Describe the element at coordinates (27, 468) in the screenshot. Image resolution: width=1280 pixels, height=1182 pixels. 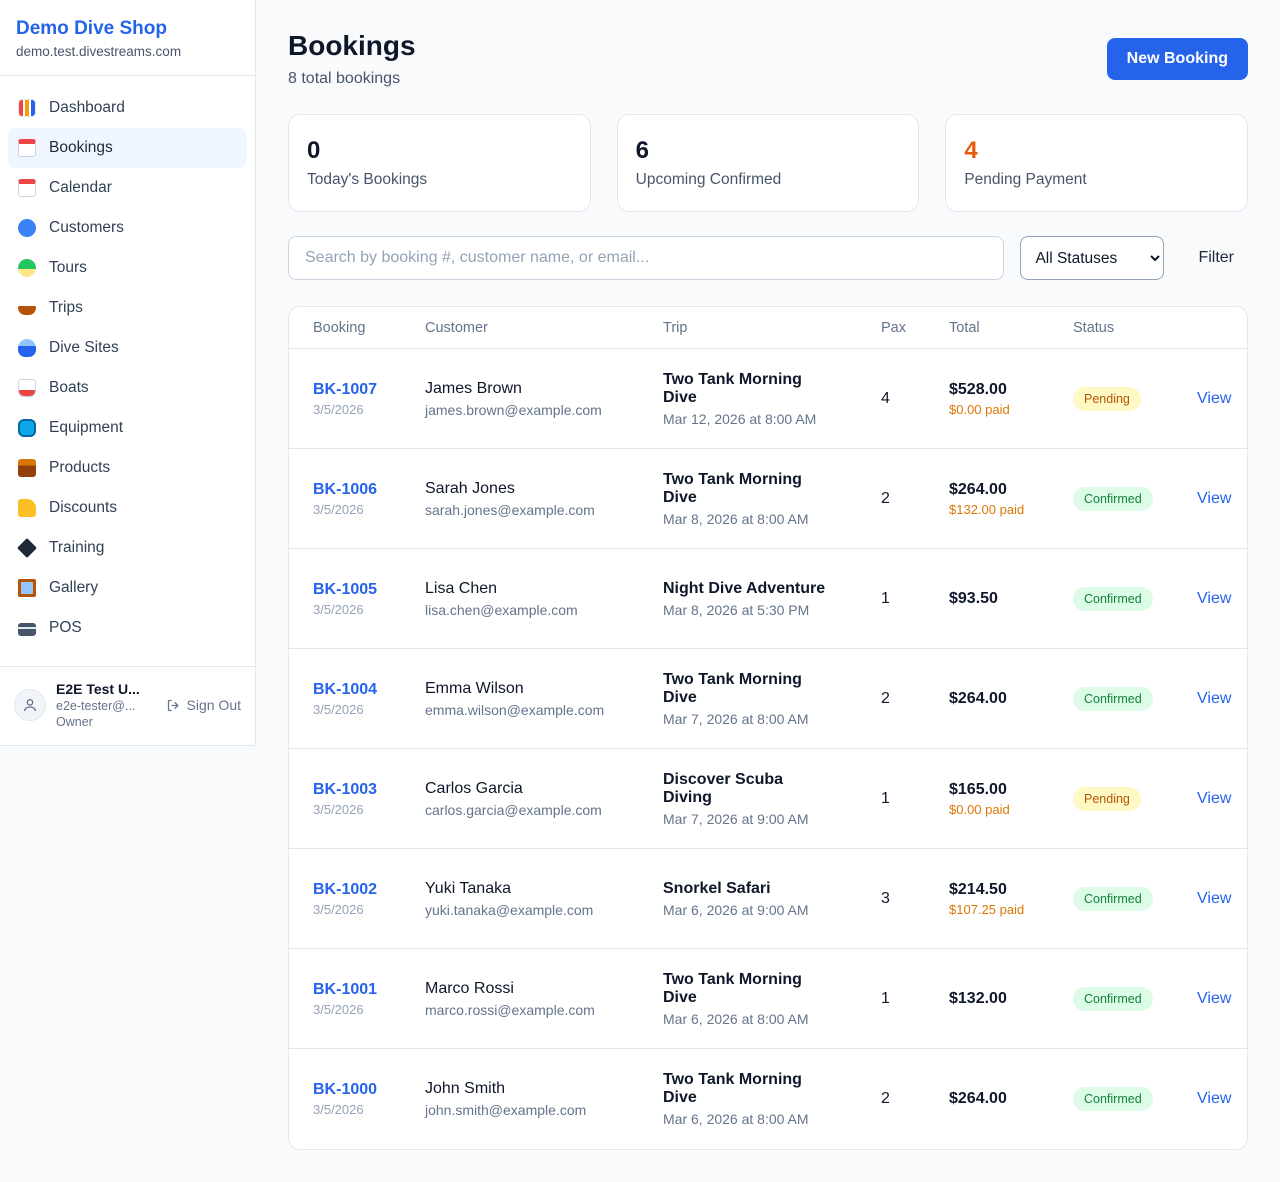
I see `package-icon` at that location.